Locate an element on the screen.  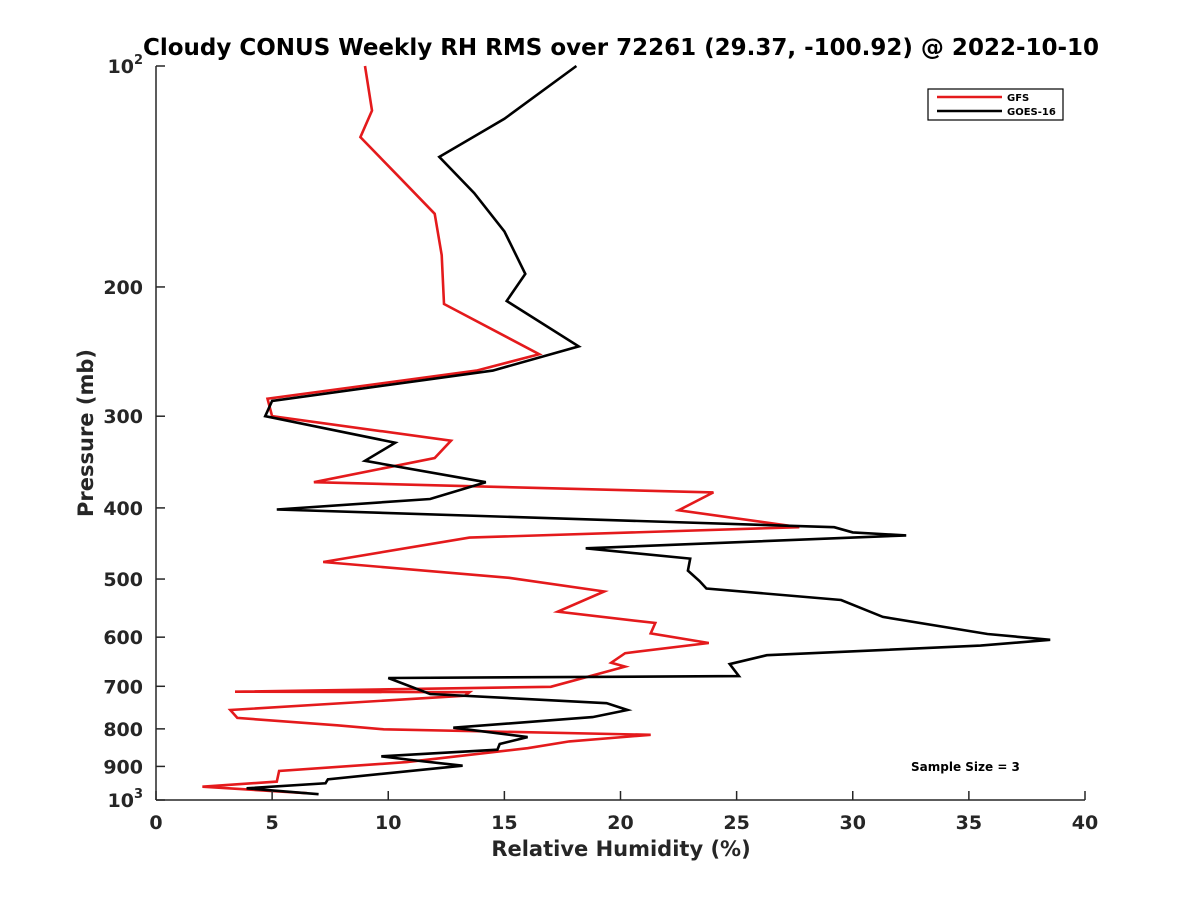
x-tick-label: 25 is located at coordinates (736, 823).